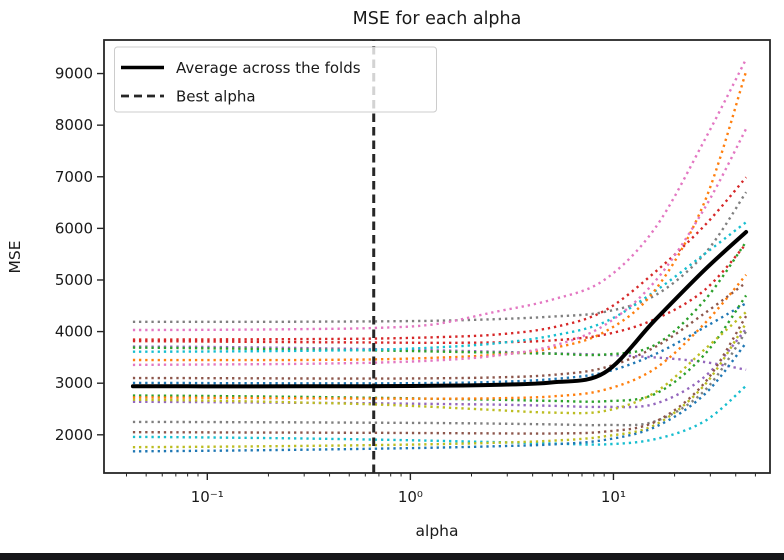  I want to click on y-tick-label: 9000, so click(74, 74).